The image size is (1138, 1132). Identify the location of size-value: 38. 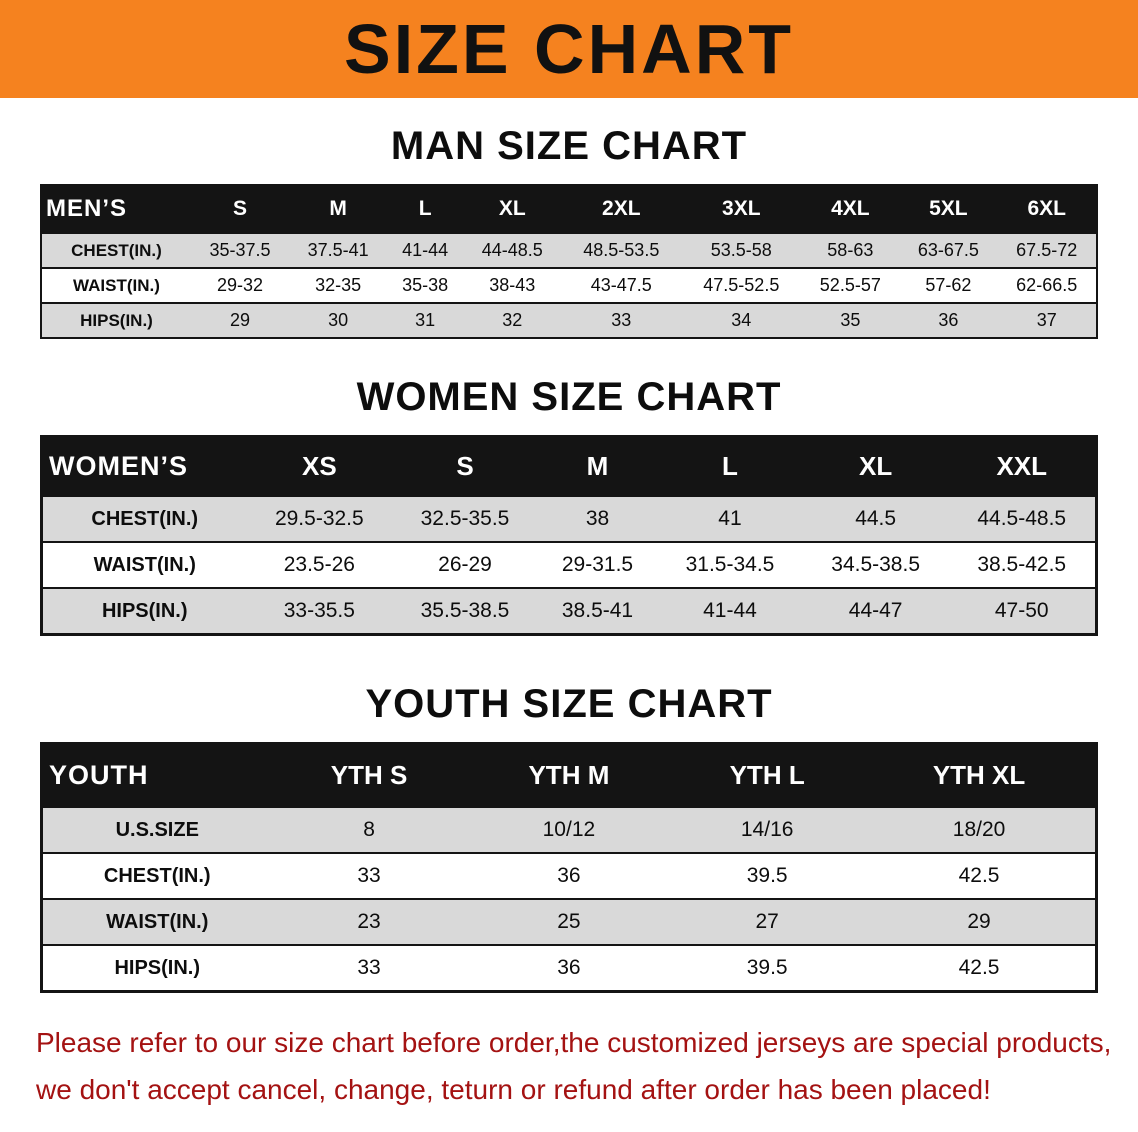
(597, 518).